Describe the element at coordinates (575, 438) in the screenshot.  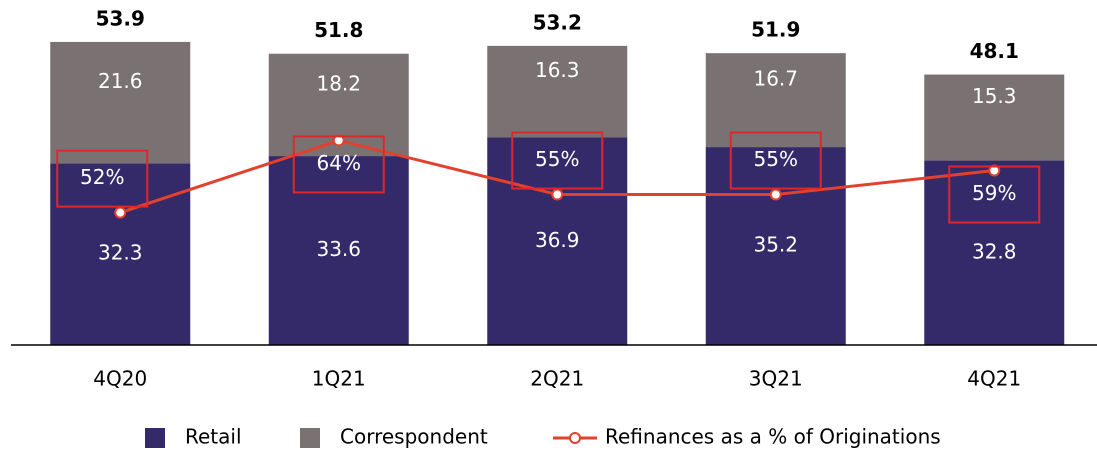
I see `legend-marker` at that location.